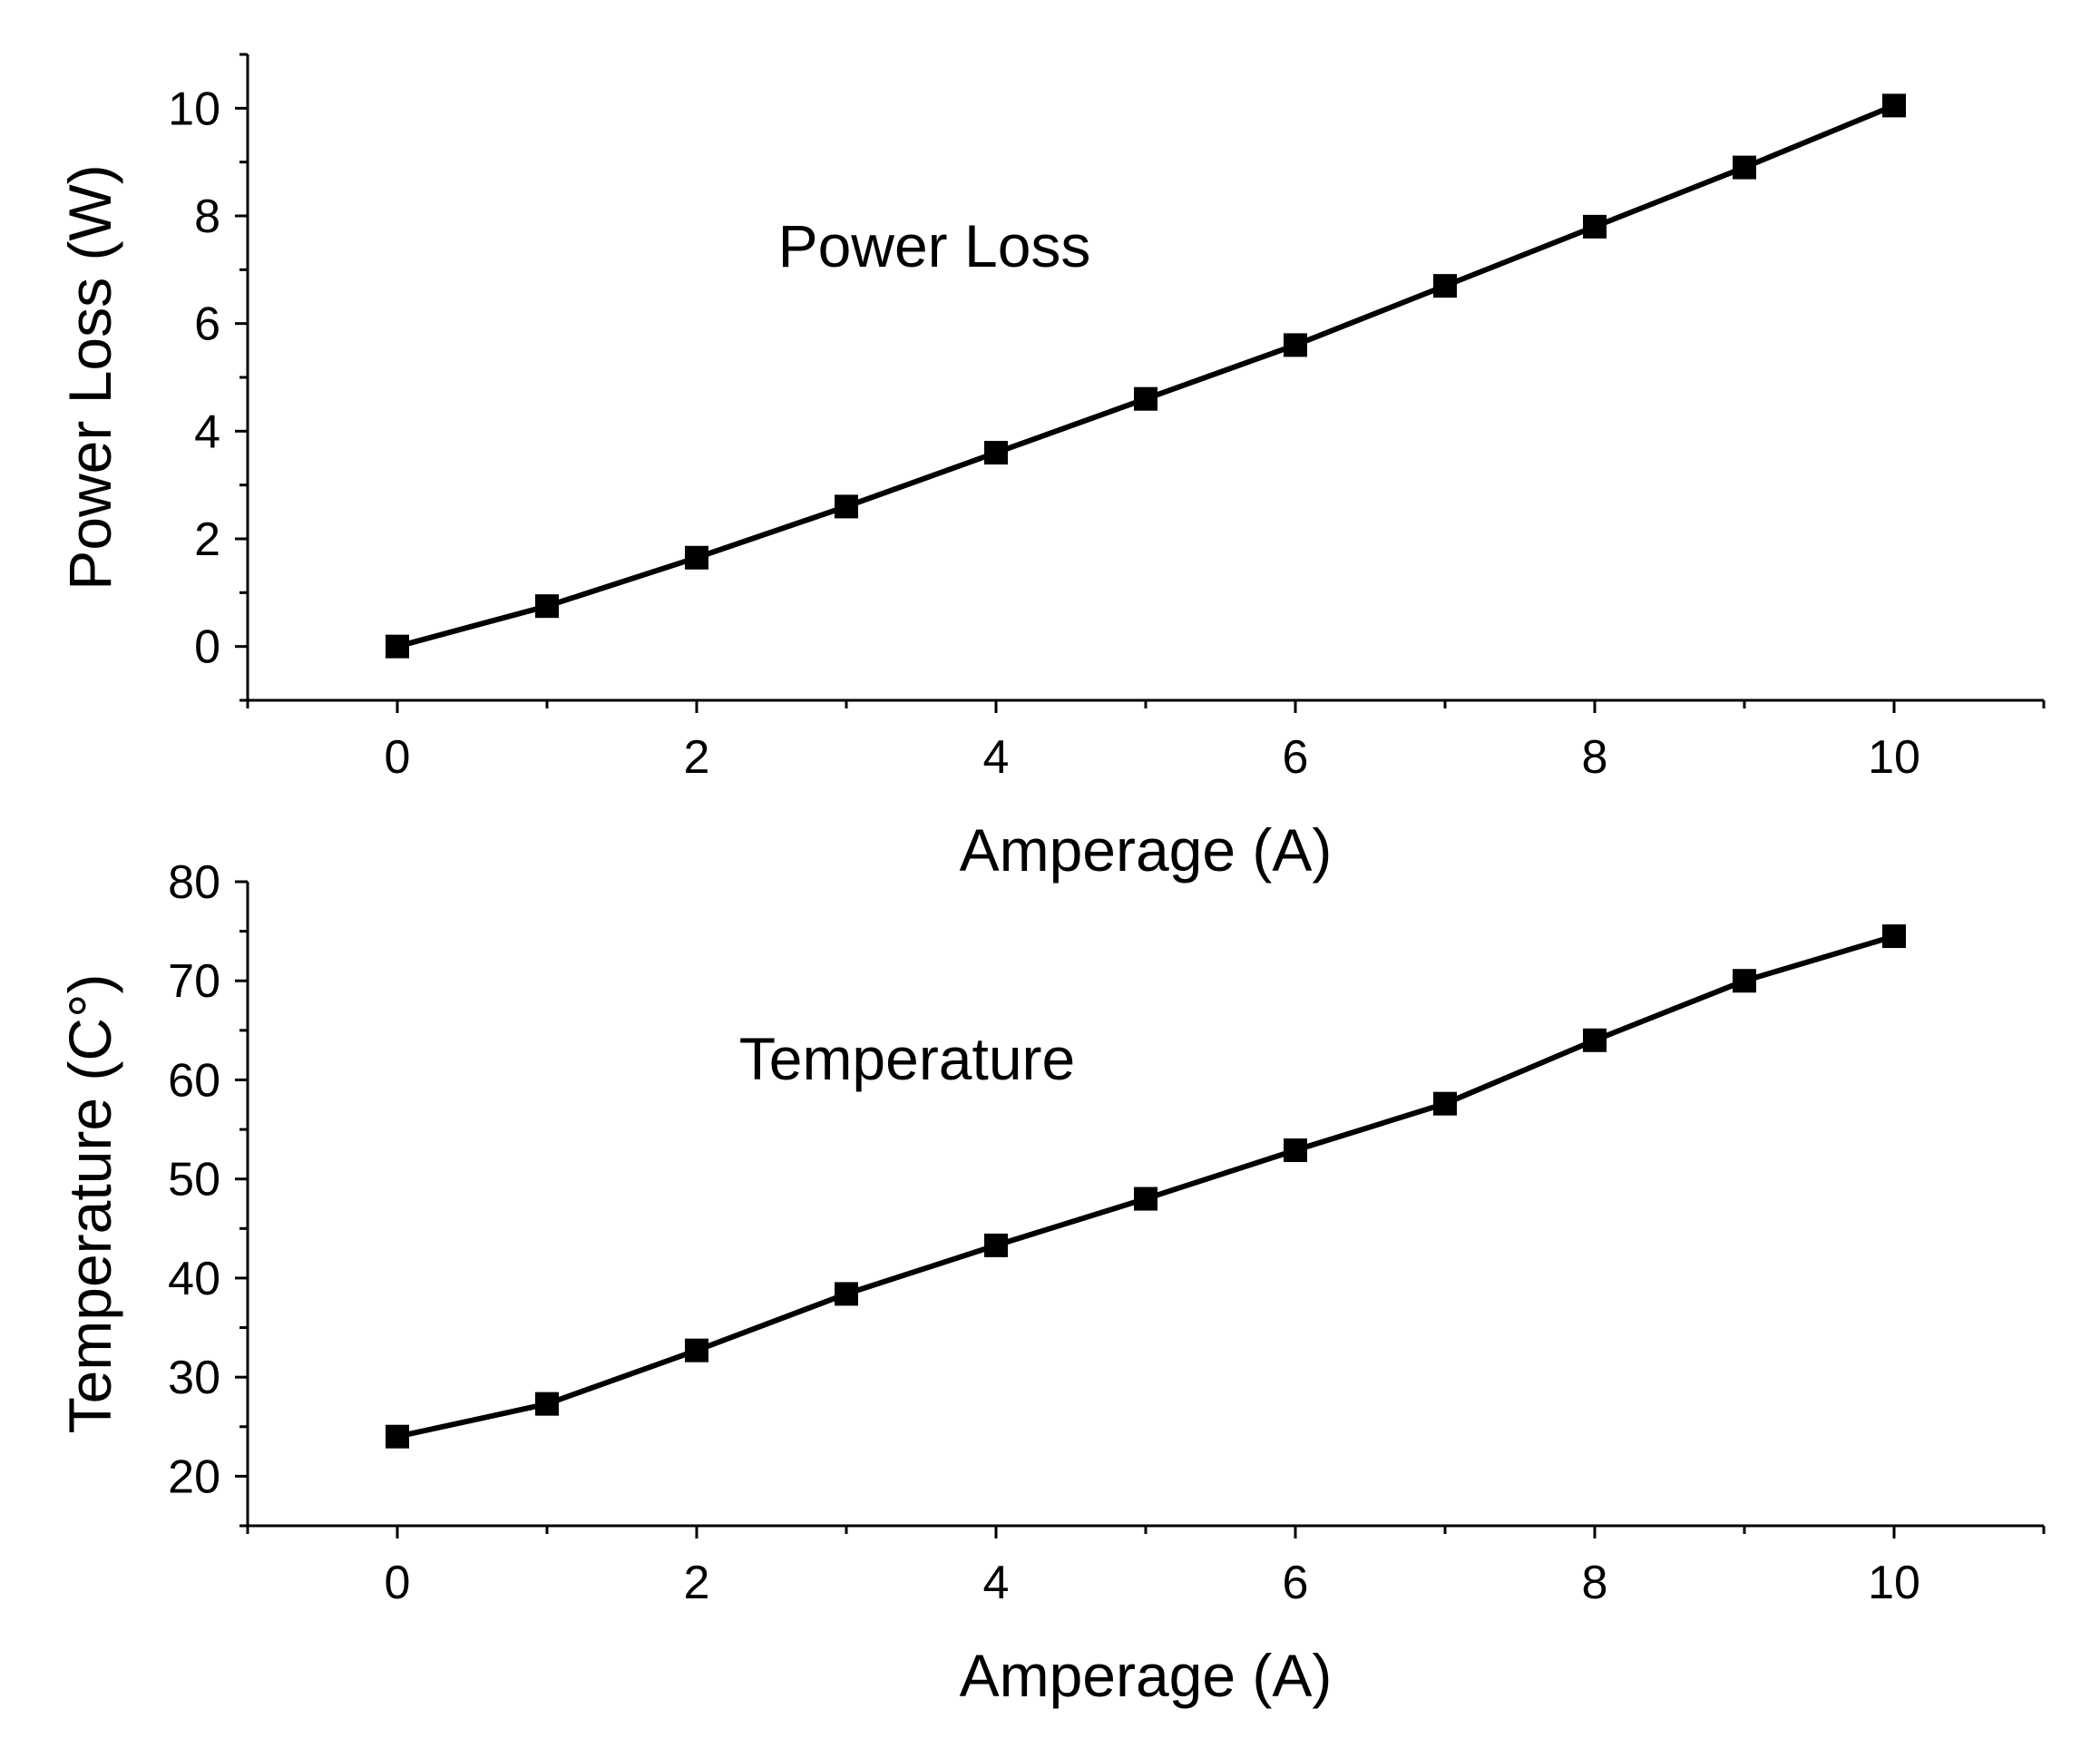  What do you see at coordinates (1296, 1583) in the screenshot?
I see `temperature-x-tick-label: 6` at bounding box center [1296, 1583].